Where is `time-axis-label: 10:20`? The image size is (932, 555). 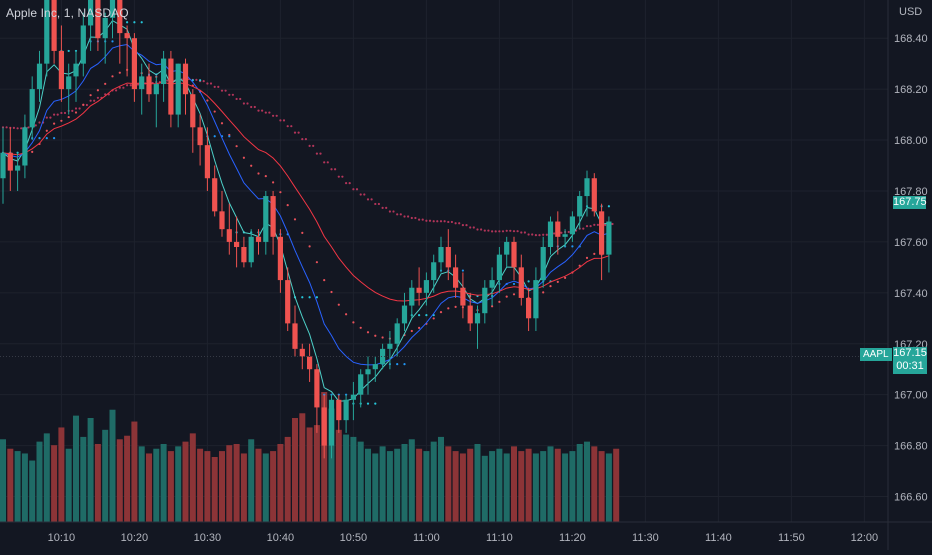 time-axis-label: 10:20 is located at coordinates (135, 538).